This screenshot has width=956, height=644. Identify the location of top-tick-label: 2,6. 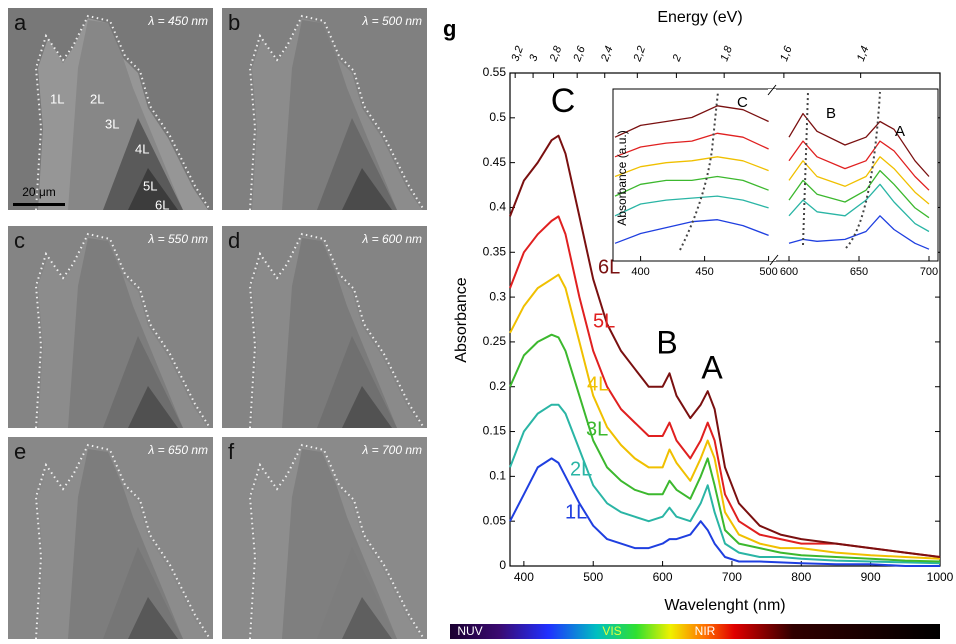
(579, 54).